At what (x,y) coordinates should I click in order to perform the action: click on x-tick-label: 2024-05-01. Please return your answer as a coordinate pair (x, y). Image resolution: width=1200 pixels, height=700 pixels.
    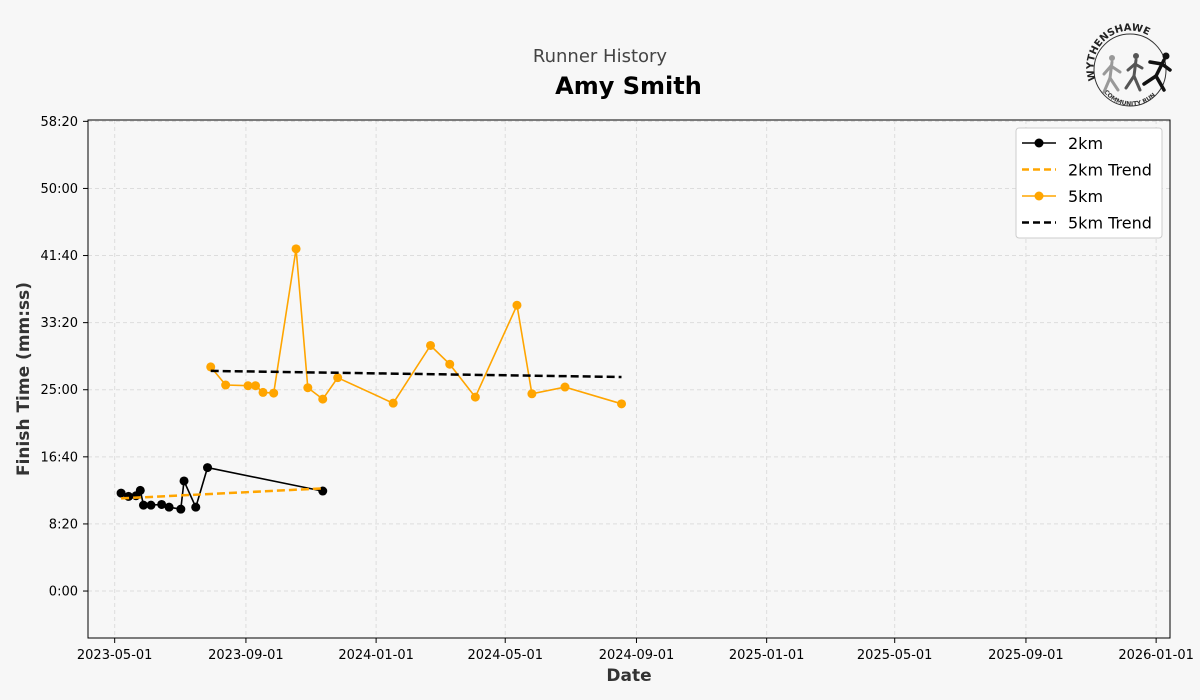
    Looking at the image, I should click on (505, 655).